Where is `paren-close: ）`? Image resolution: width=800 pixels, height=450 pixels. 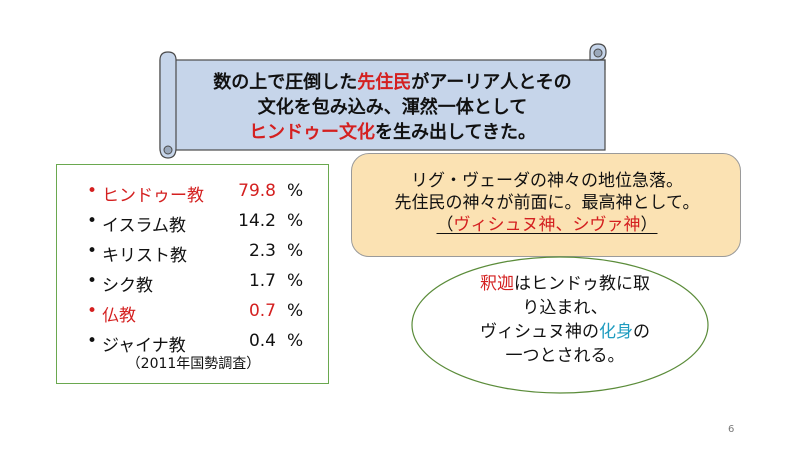 paren-close: ） is located at coordinates (649, 225).